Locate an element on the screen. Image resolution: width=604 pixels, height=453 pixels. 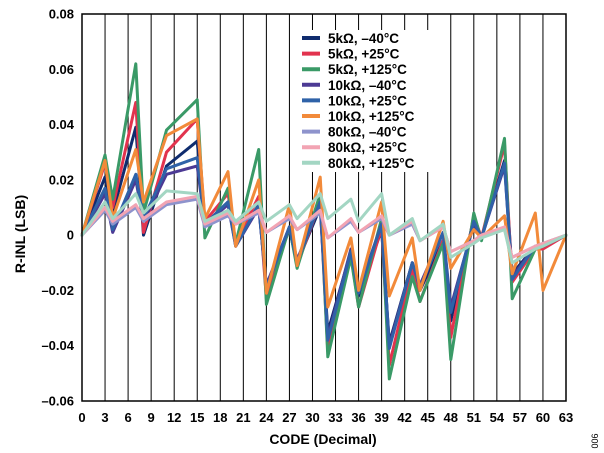
y-tick-label: –0.02 is located at coordinates (57, 290).